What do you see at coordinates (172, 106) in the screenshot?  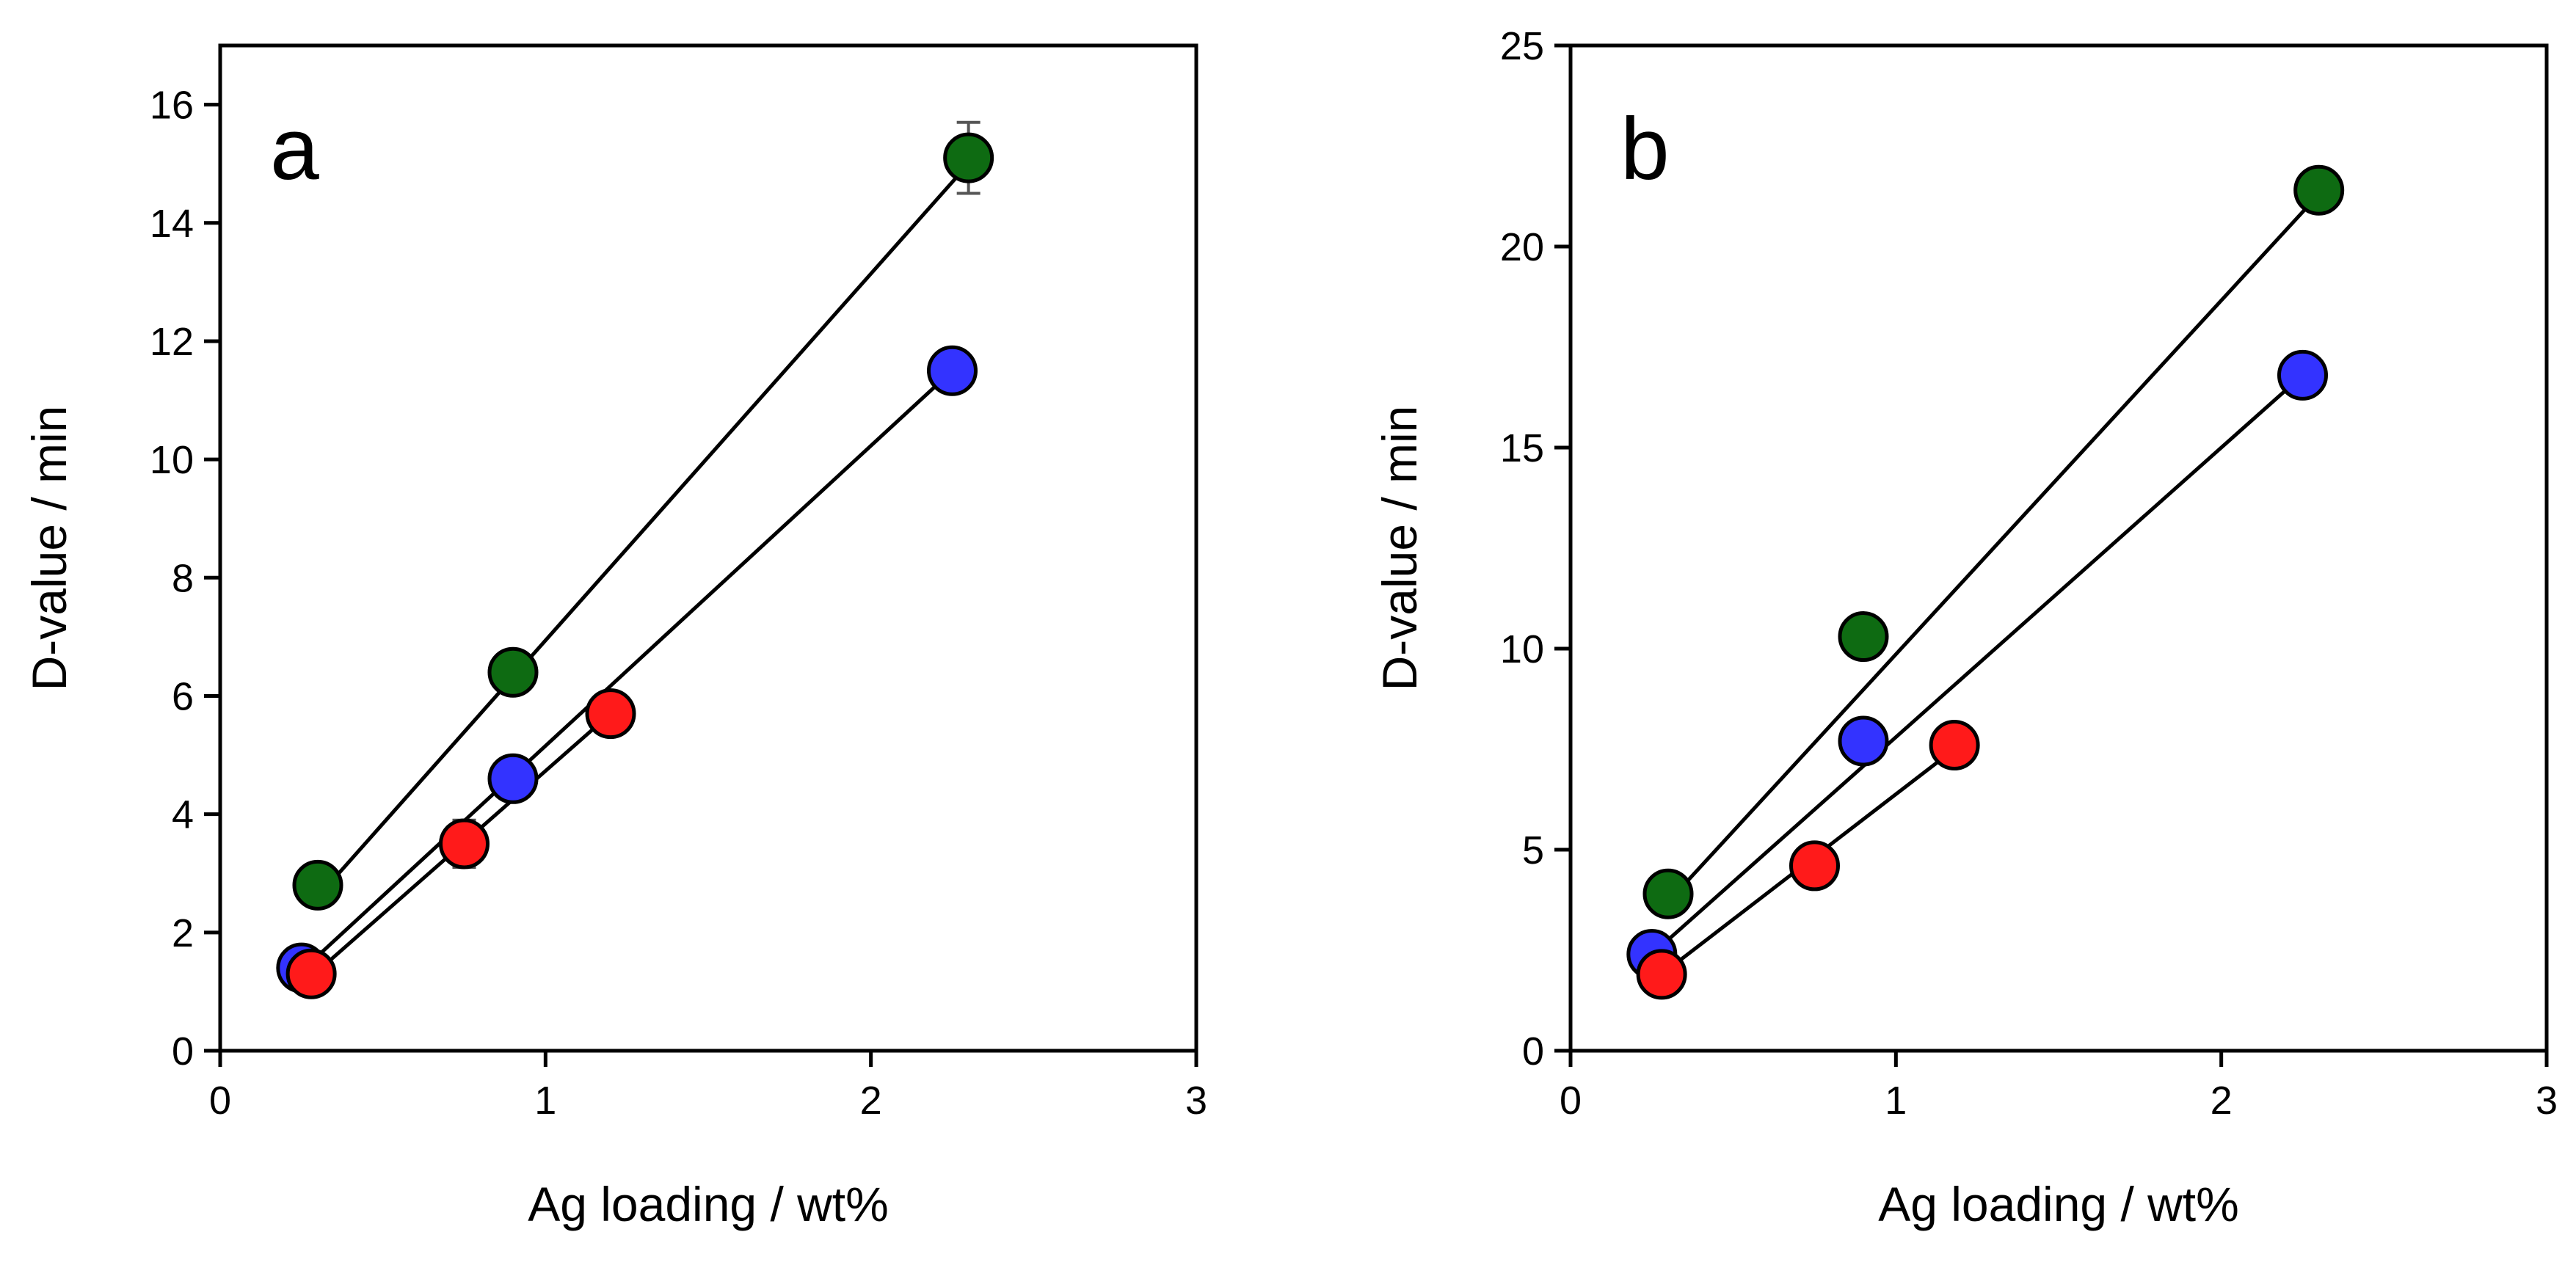 I see `y-tick-label: 16` at bounding box center [172, 106].